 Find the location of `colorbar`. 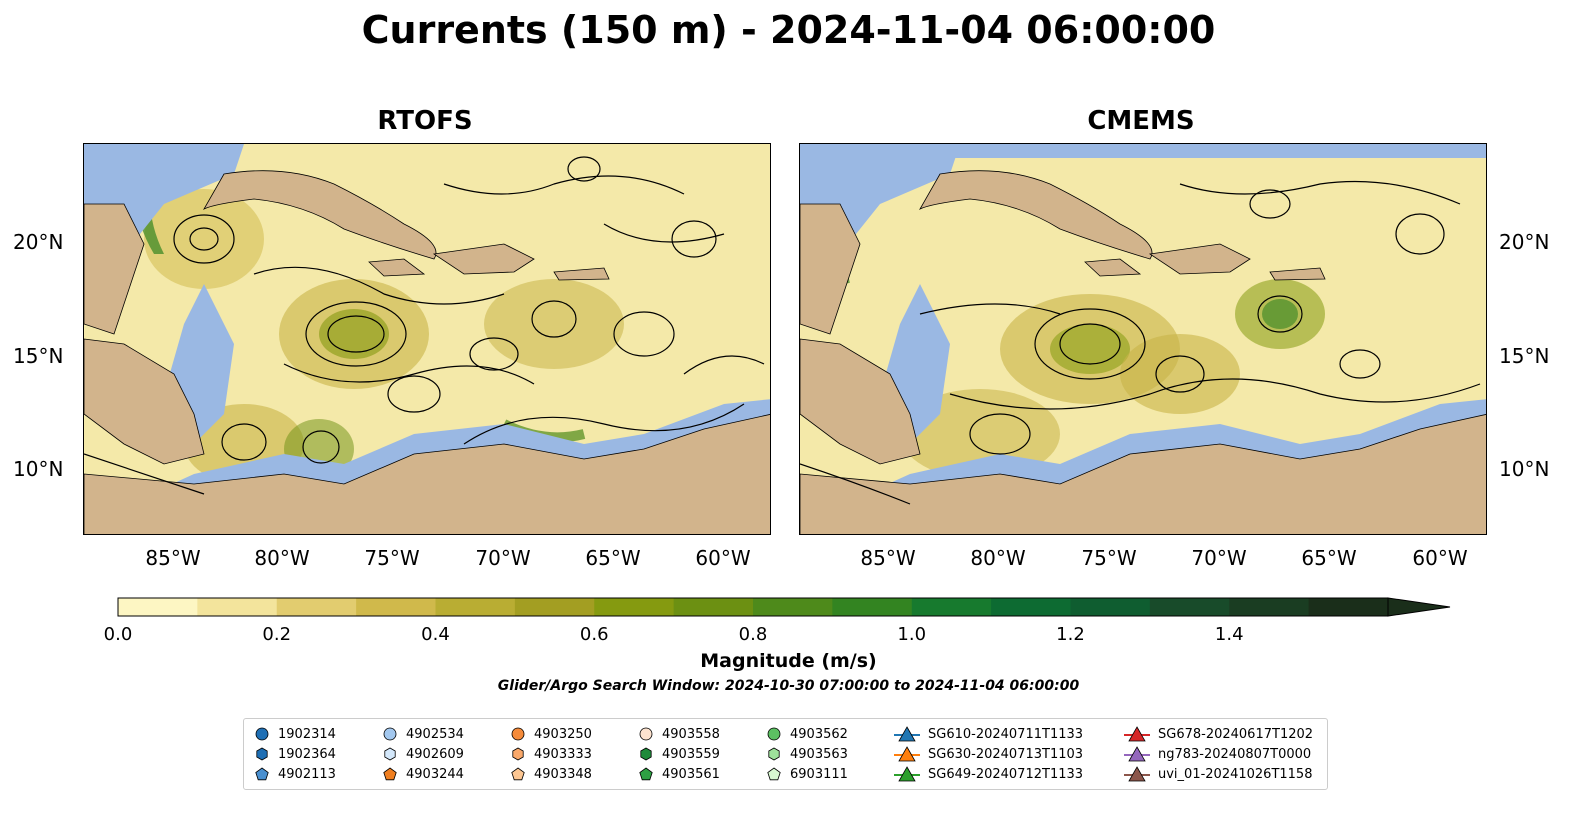

colorbar is located at coordinates (784, 607).